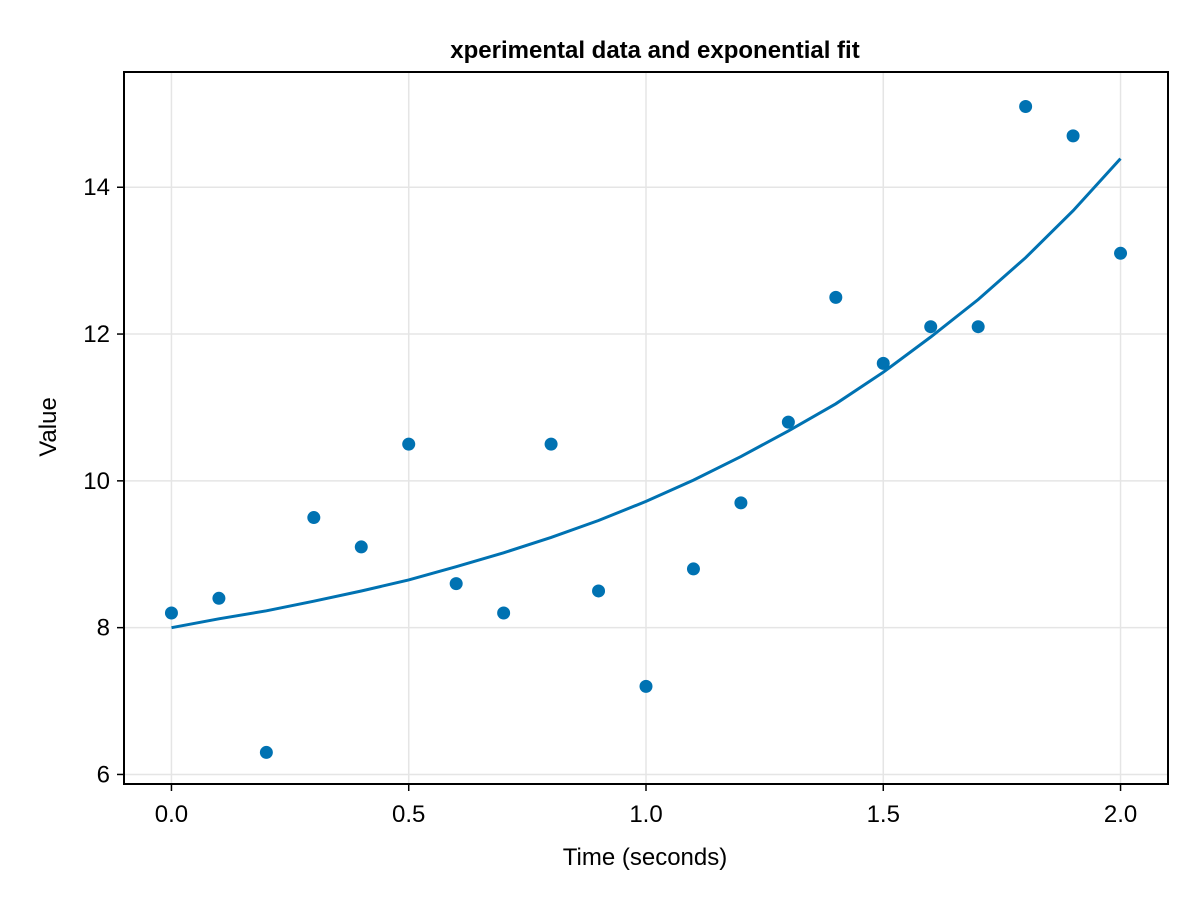 This screenshot has height=900, width=1200. I want to click on y-axis-ticks: 6 8 10 12 14, so click(103, 481).